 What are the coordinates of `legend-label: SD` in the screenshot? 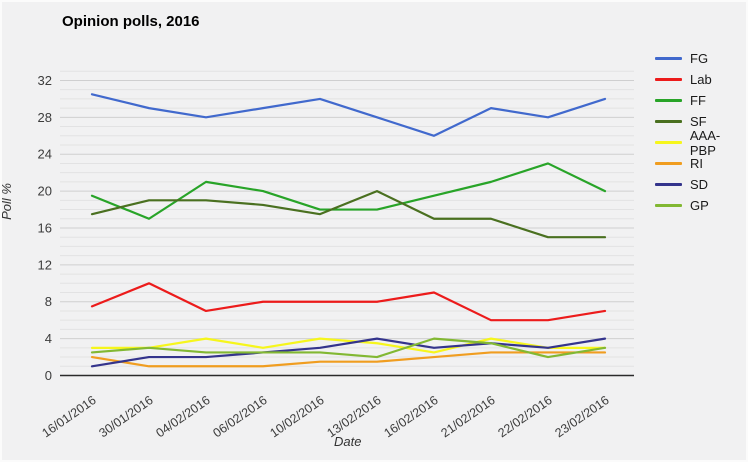 It's located at (699, 184).